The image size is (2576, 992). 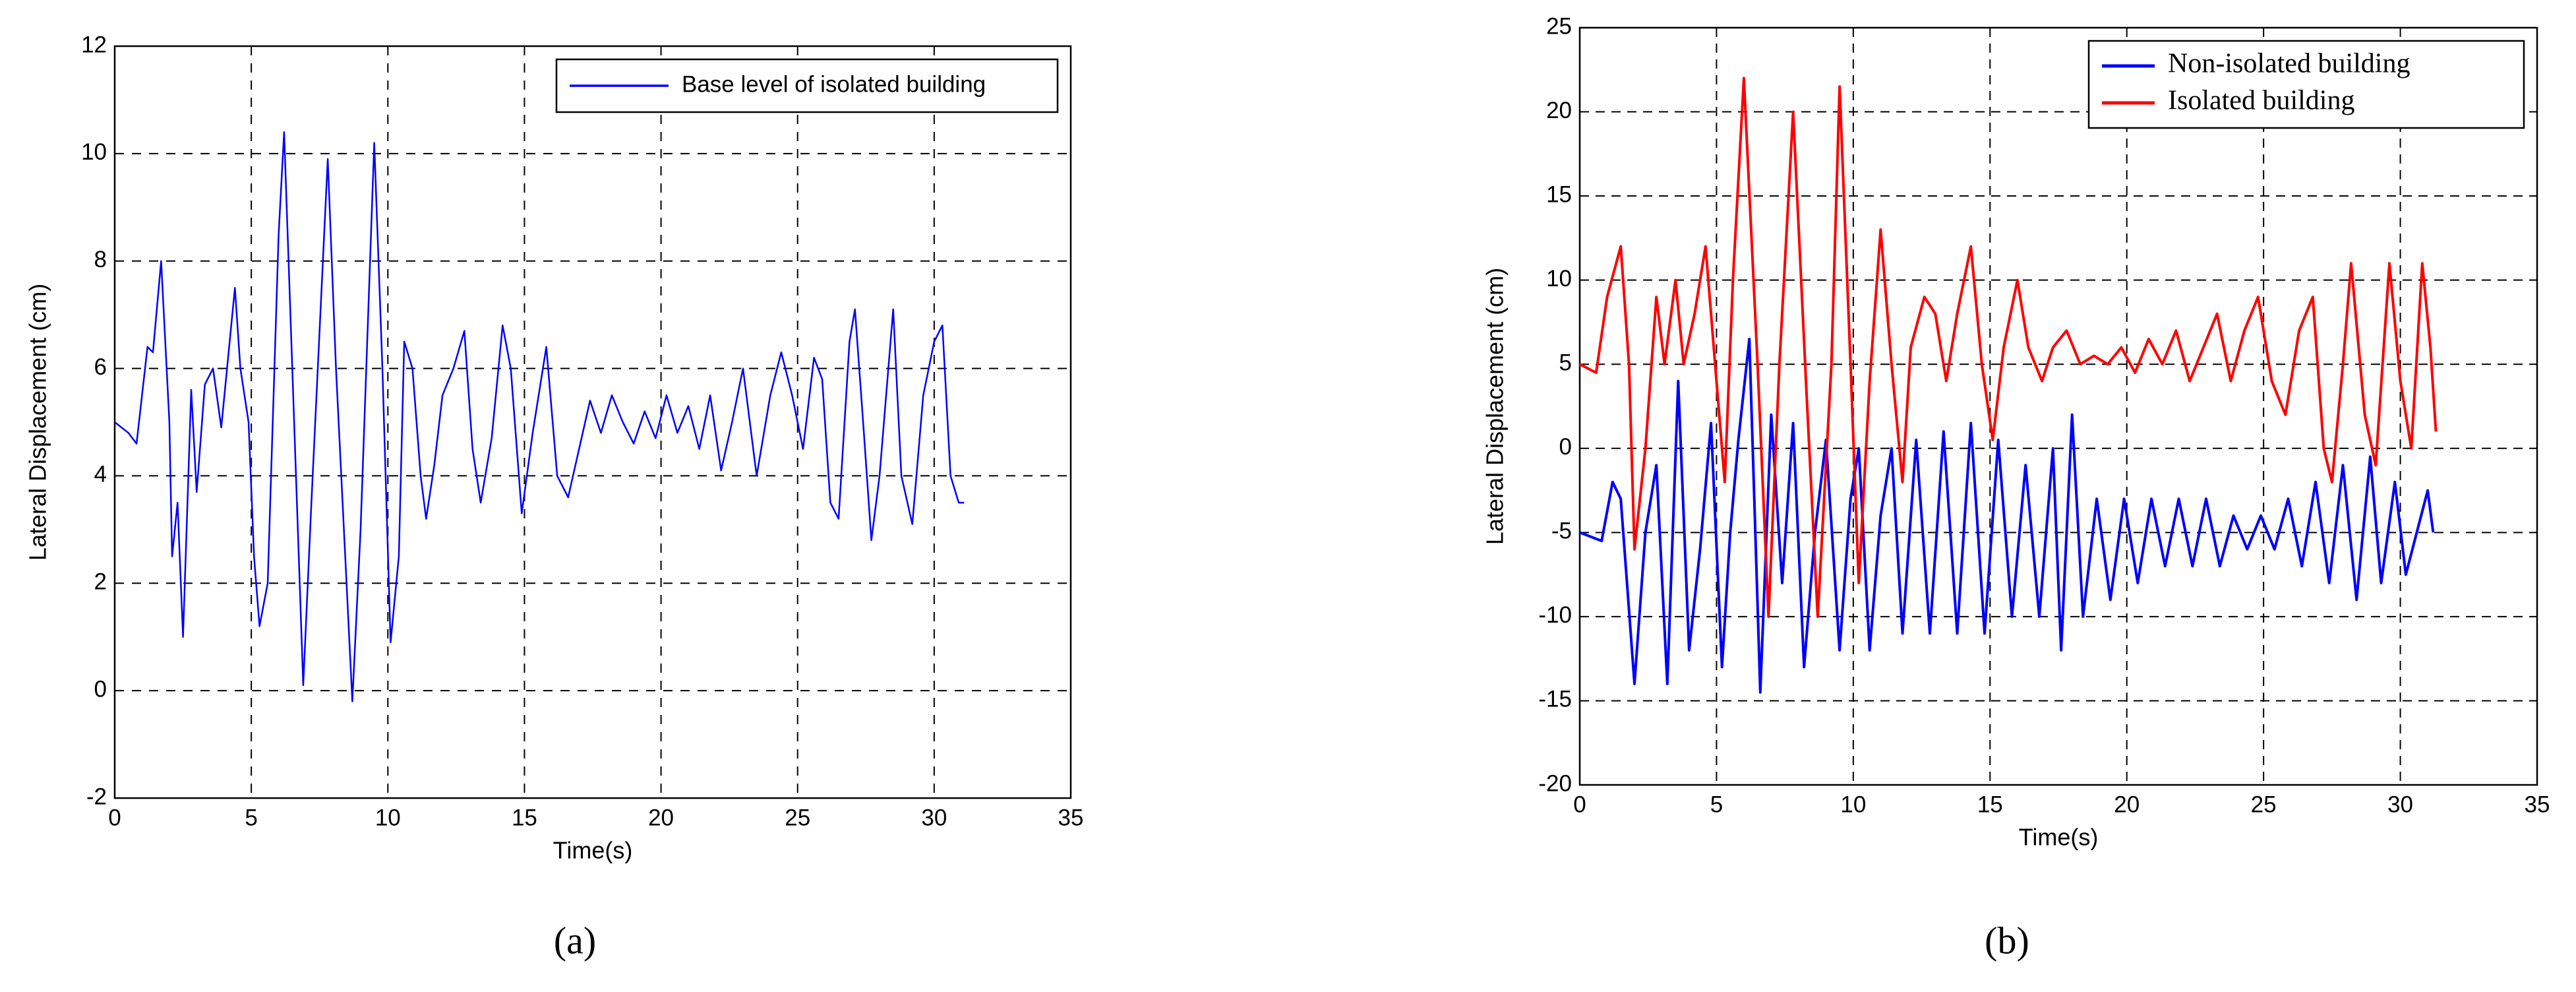 I want to click on y-tick-label: 15, so click(x=1559, y=194).